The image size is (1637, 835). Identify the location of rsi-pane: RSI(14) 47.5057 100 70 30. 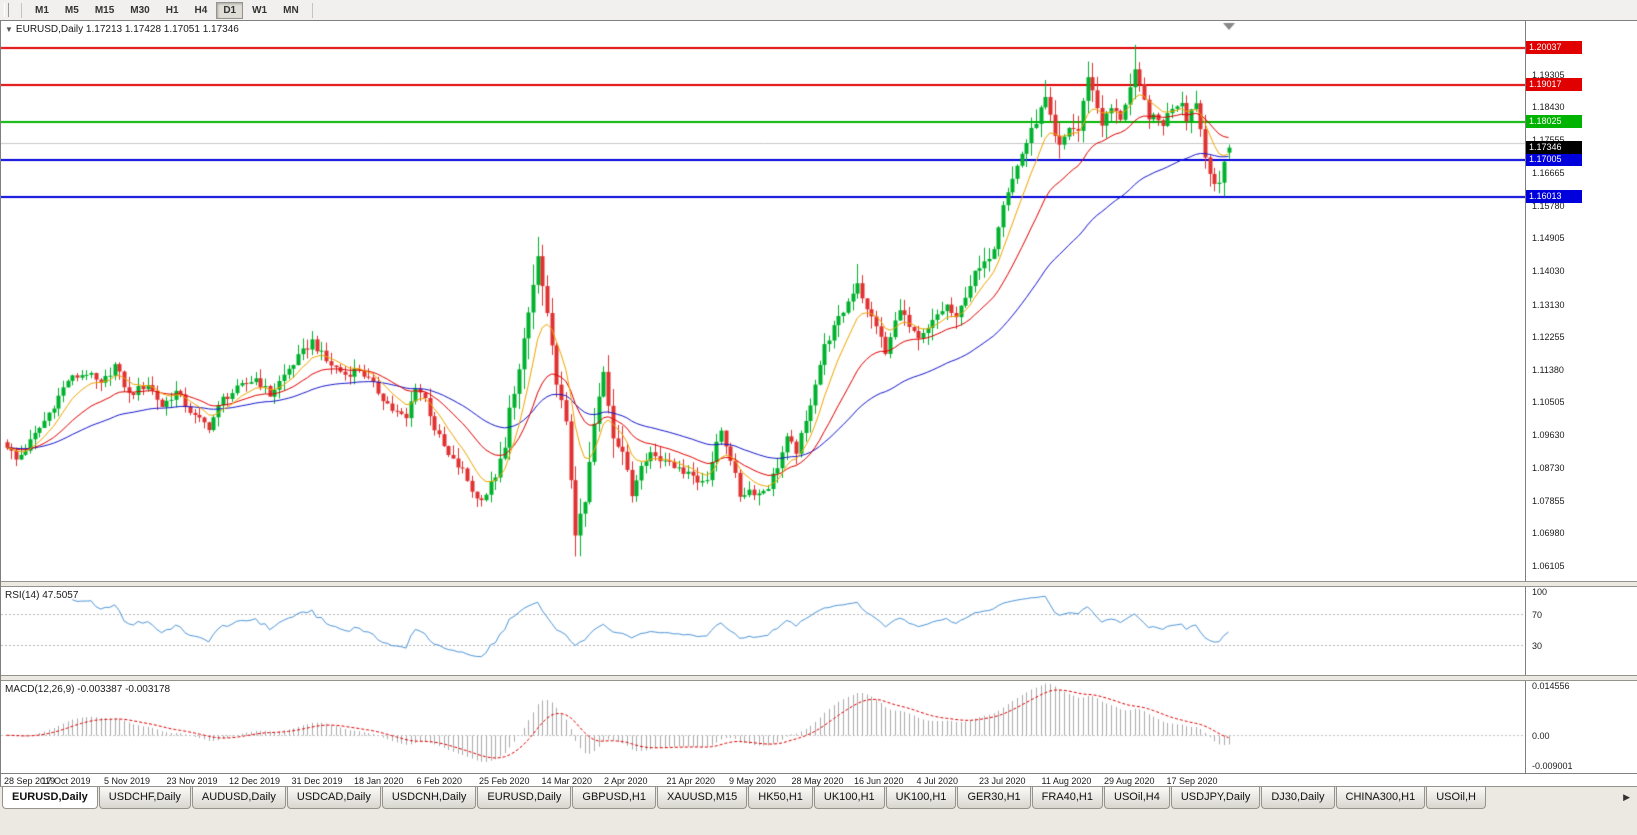
(818, 631).